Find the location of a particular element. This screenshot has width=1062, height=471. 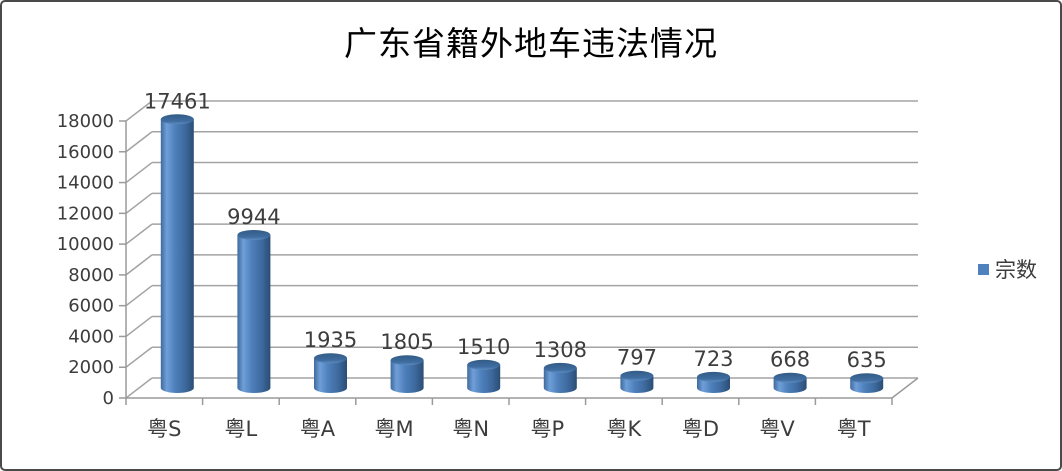

data-label: 723 is located at coordinates (713, 359).